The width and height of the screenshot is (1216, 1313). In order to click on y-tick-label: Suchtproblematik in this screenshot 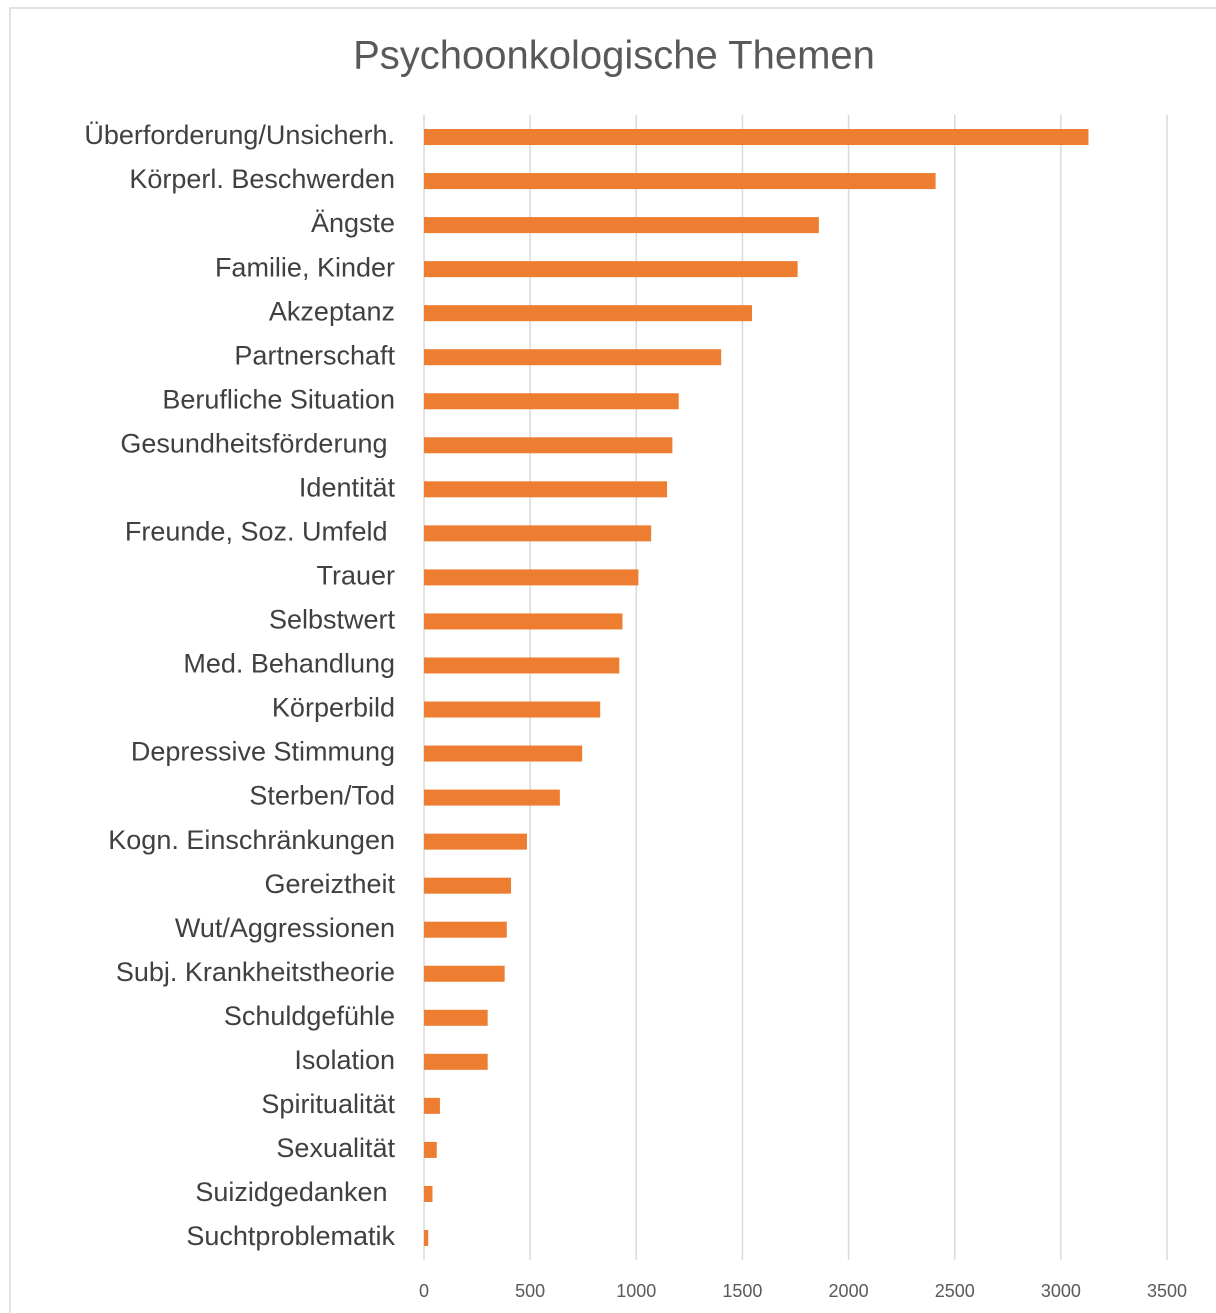, I will do `click(290, 1236)`.